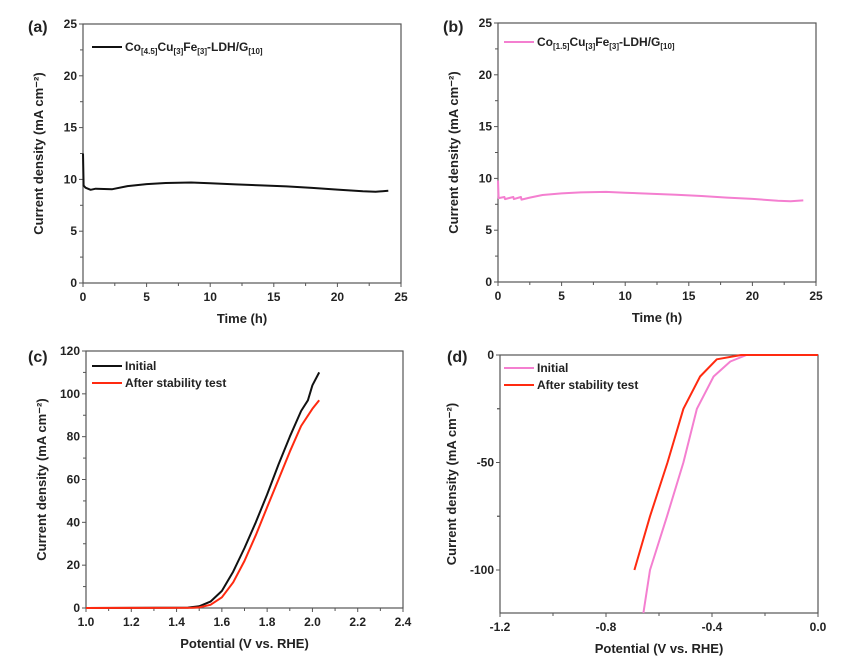  I want to click on x-tick-label: -0.8, so click(606, 627).